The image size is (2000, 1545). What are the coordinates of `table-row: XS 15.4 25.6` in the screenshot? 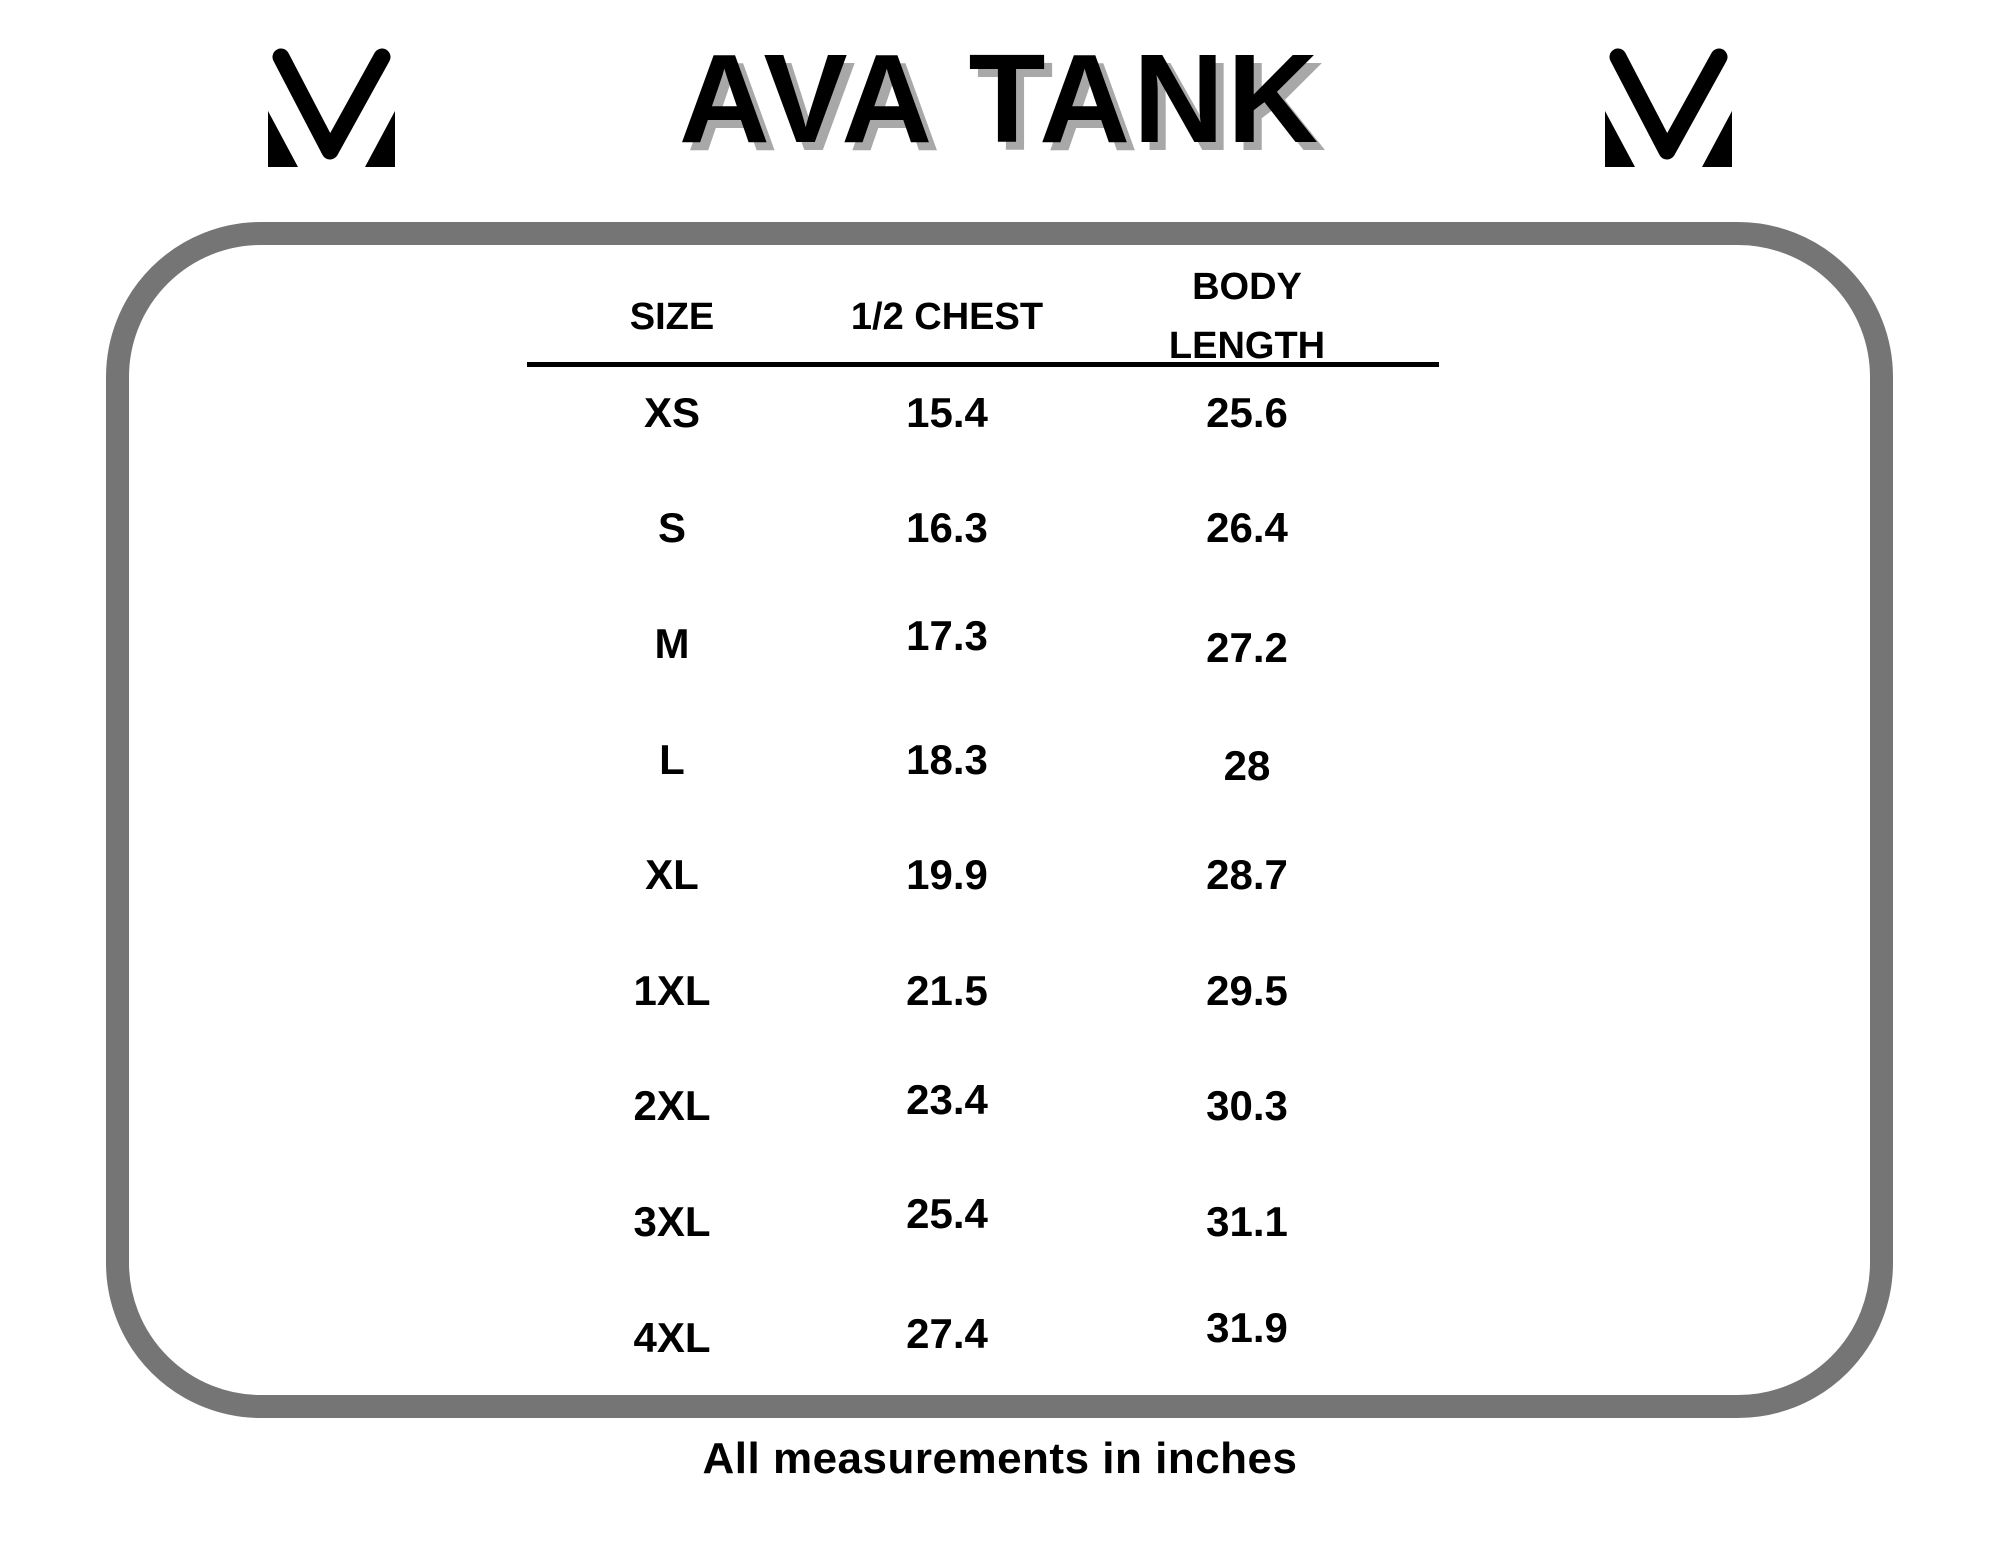 It's located at (983, 413).